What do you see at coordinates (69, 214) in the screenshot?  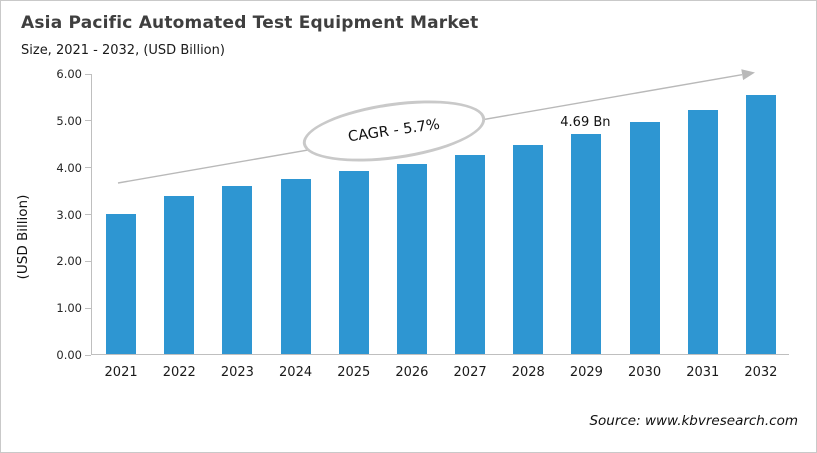 I see `y-tick-label: 3.00` at bounding box center [69, 214].